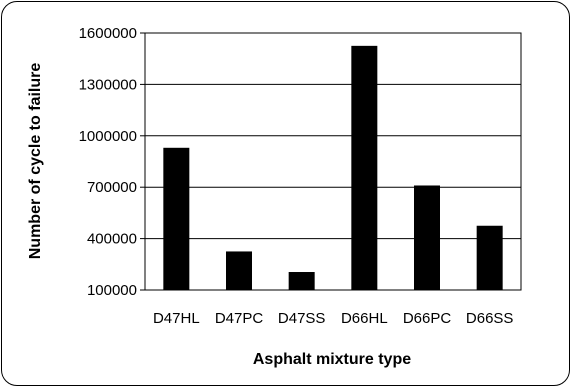 This screenshot has width=573, height=389. I want to click on x-tick-label: D47HL, so click(176, 318).